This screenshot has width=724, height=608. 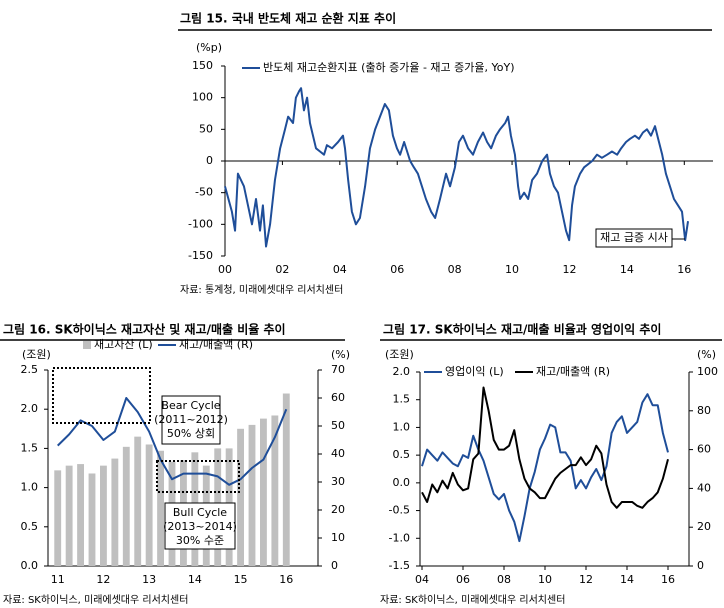 I want to click on annotation-text: (2011~2012), so click(x=191, y=419).